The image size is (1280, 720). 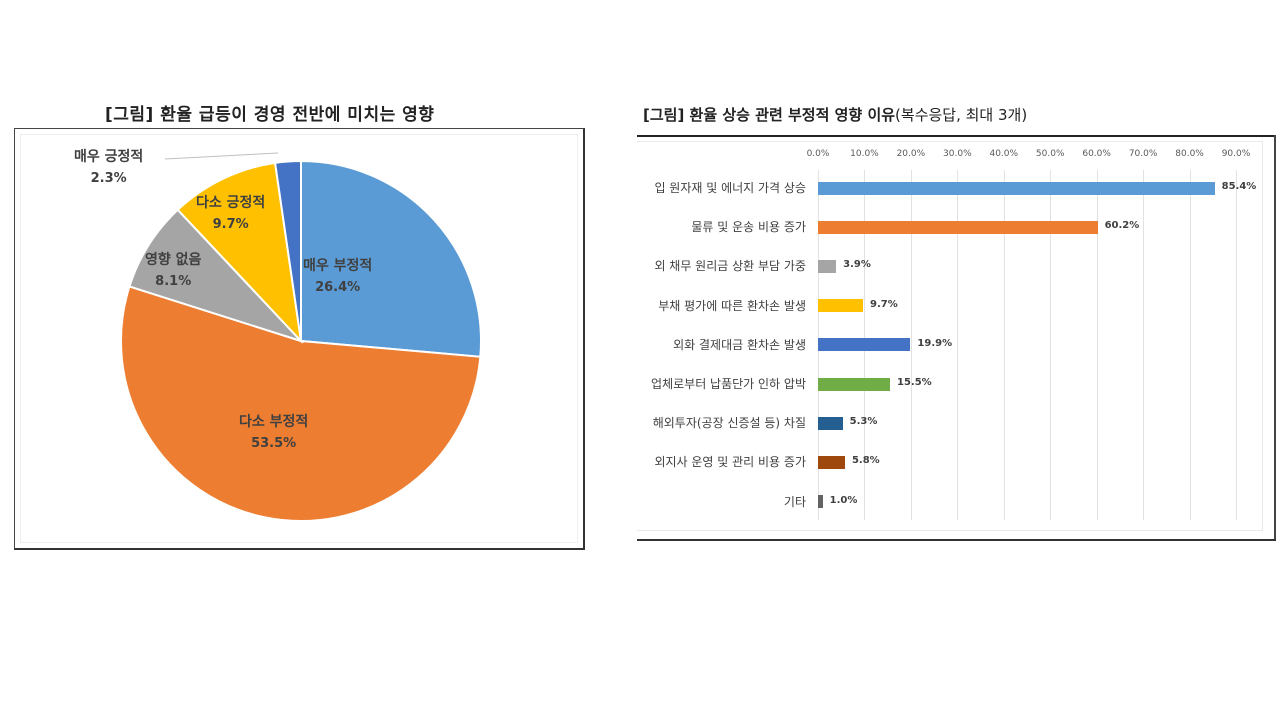 What do you see at coordinates (728, 384) in the screenshot?
I see `bar-category-label: 업체로부터 납품단가 인하 압박` at bounding box center [728, 384].